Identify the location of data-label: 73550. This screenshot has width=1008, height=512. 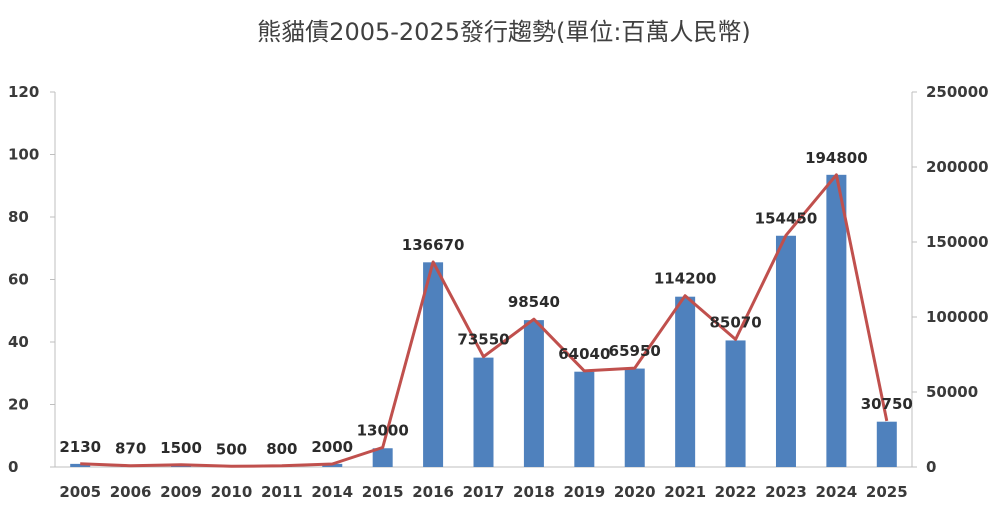
(483, 340).